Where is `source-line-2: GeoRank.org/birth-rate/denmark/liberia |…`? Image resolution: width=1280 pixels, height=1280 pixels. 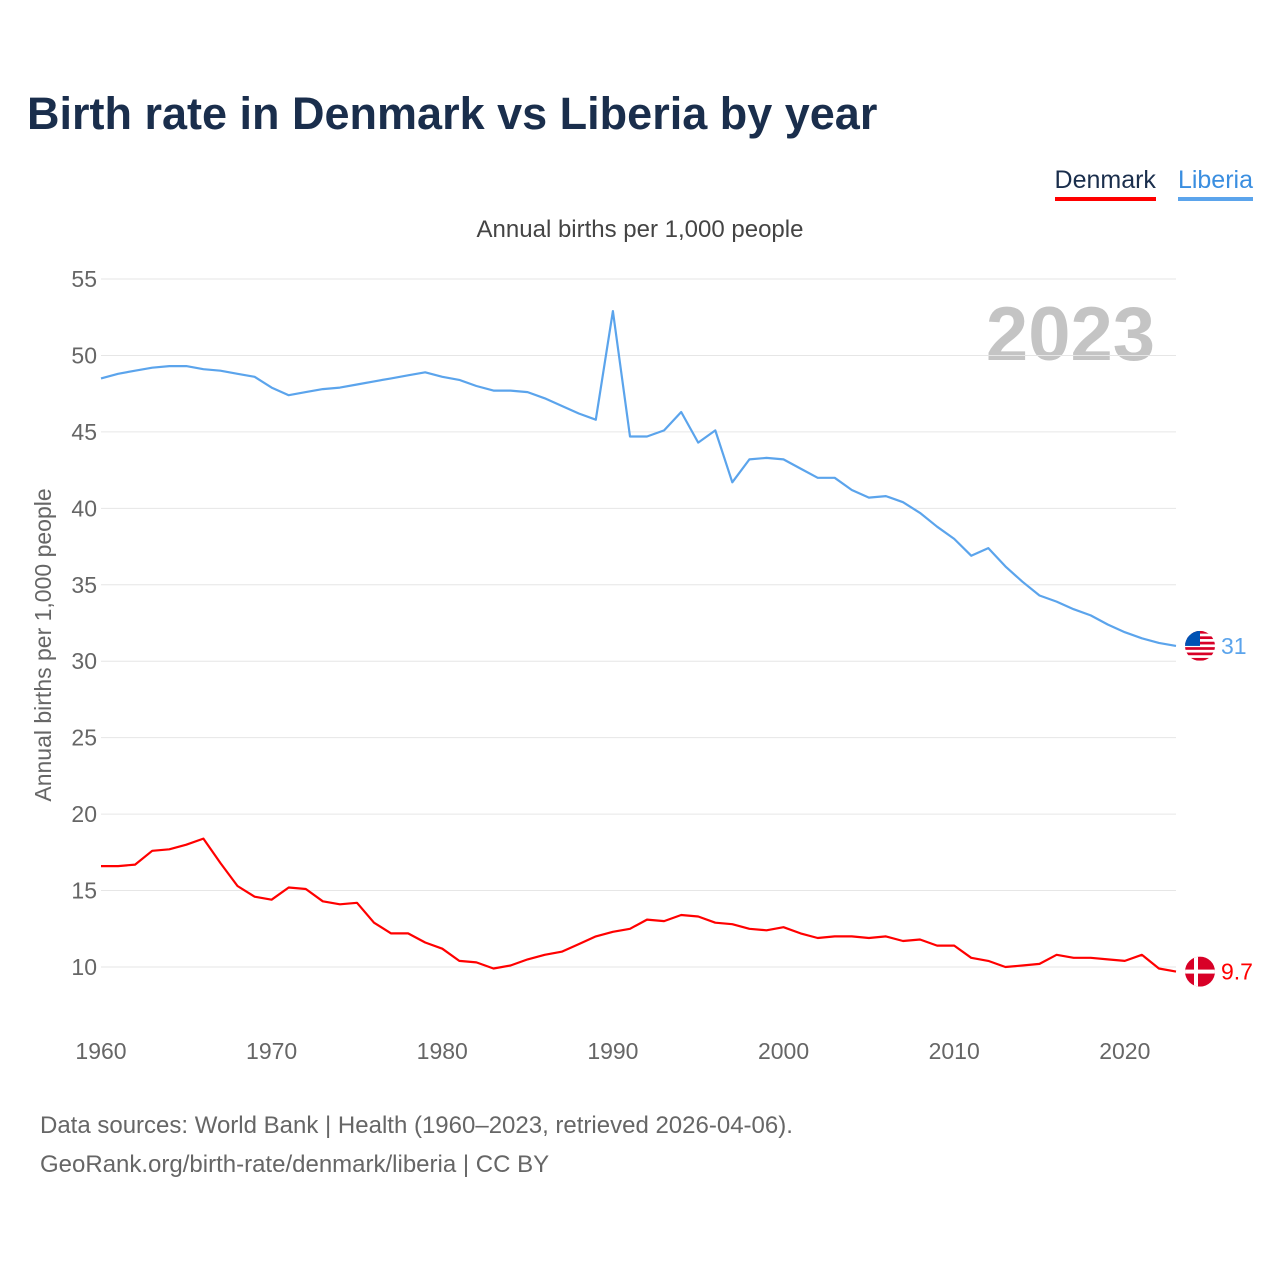
source-line-2: GeoRank.org/birth-rate/denmark/liberia |… is located at coordinates (295, 1164).